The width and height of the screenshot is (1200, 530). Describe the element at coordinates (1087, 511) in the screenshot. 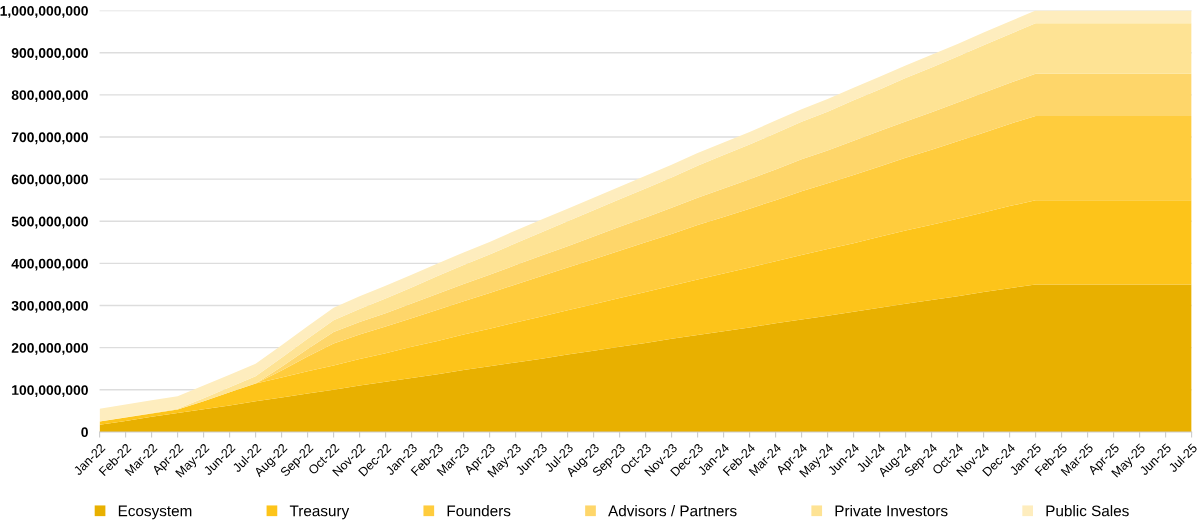

I see `legend-label: Public Sales` at that location.